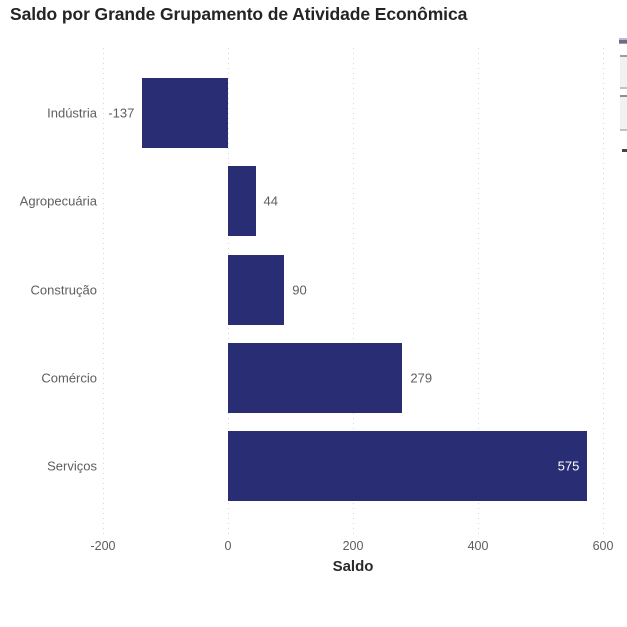  Describe the element at coordinates (69, 378) in the screenshot. I see `category-label: Comércio` at that location.